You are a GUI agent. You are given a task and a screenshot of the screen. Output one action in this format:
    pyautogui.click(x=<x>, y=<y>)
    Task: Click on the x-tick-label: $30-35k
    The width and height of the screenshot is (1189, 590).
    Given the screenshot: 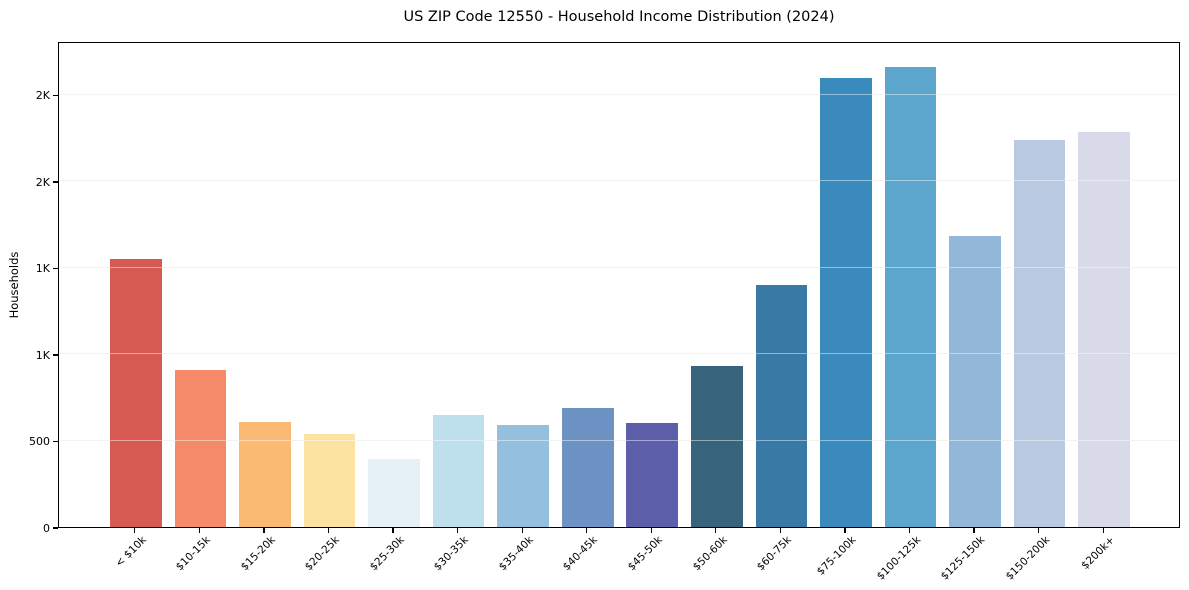 What is the action you would take?
    pyautogui.click(x=452, y=554)
    